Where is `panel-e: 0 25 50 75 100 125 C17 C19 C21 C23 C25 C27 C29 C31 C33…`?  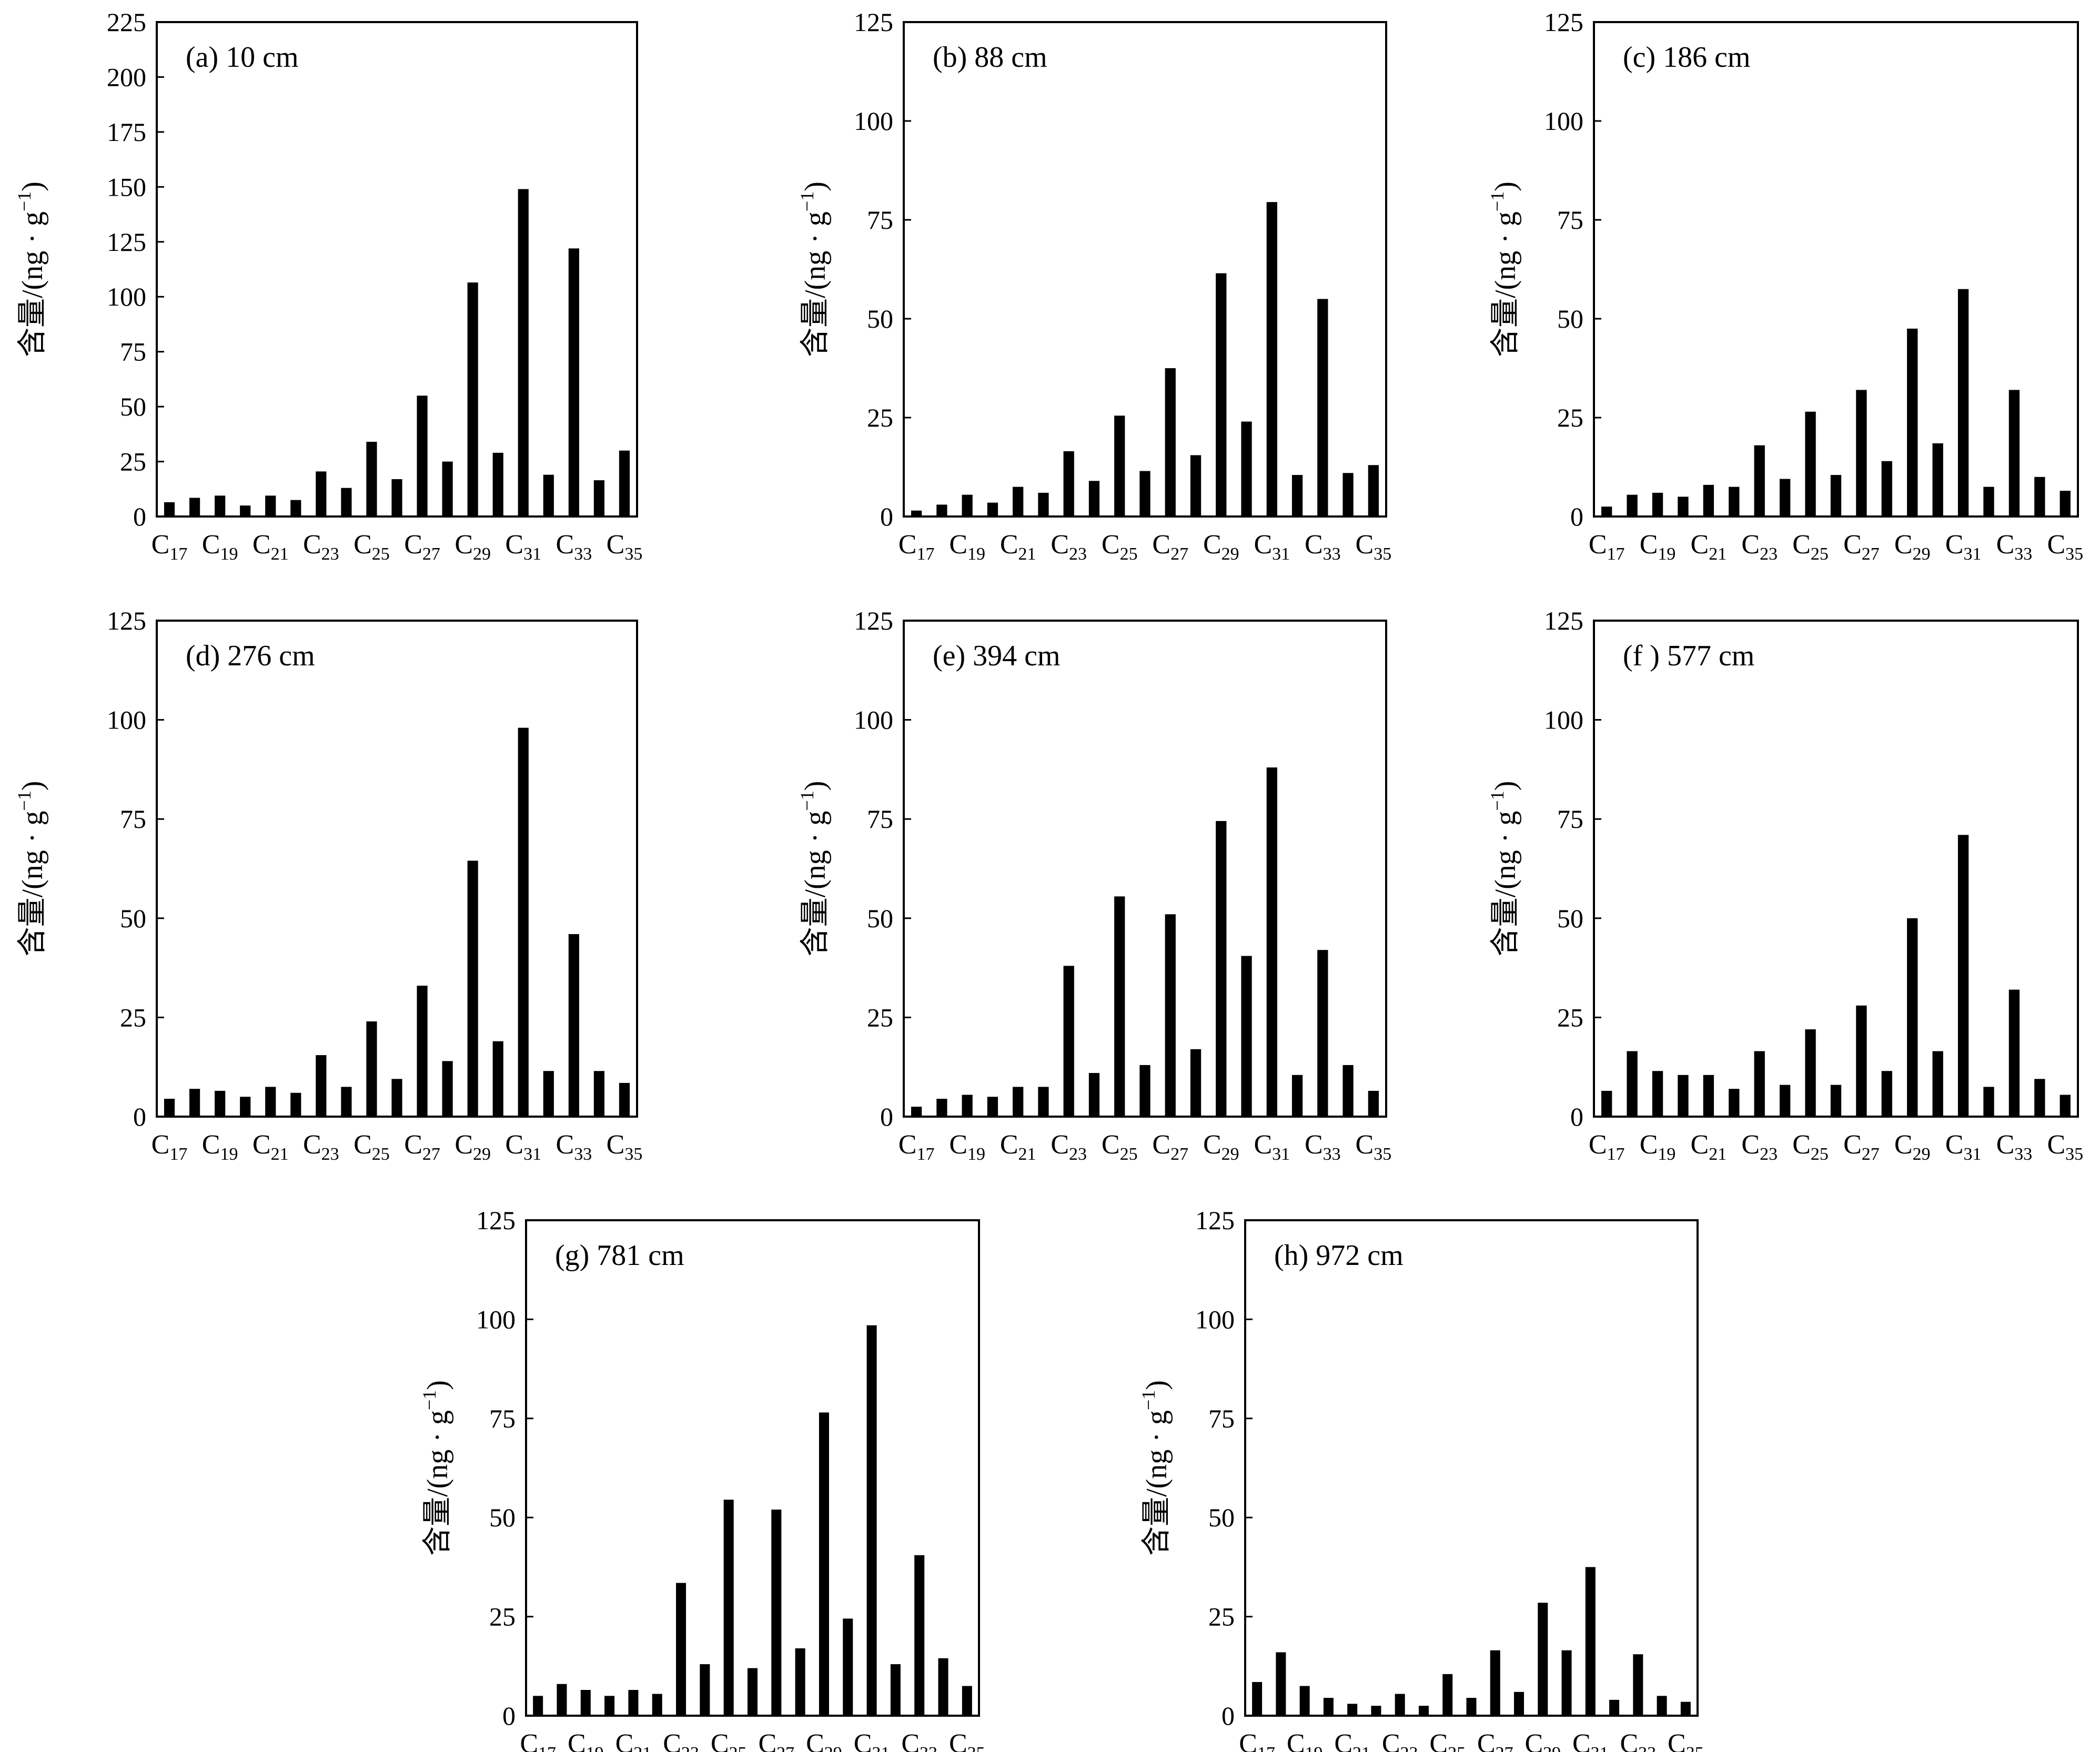
panel-e: 0 25 50 75 100 125 C17 C19 C21 C23 C25 C27 C29 C31 C33… is located at coordinates (1094, 885).